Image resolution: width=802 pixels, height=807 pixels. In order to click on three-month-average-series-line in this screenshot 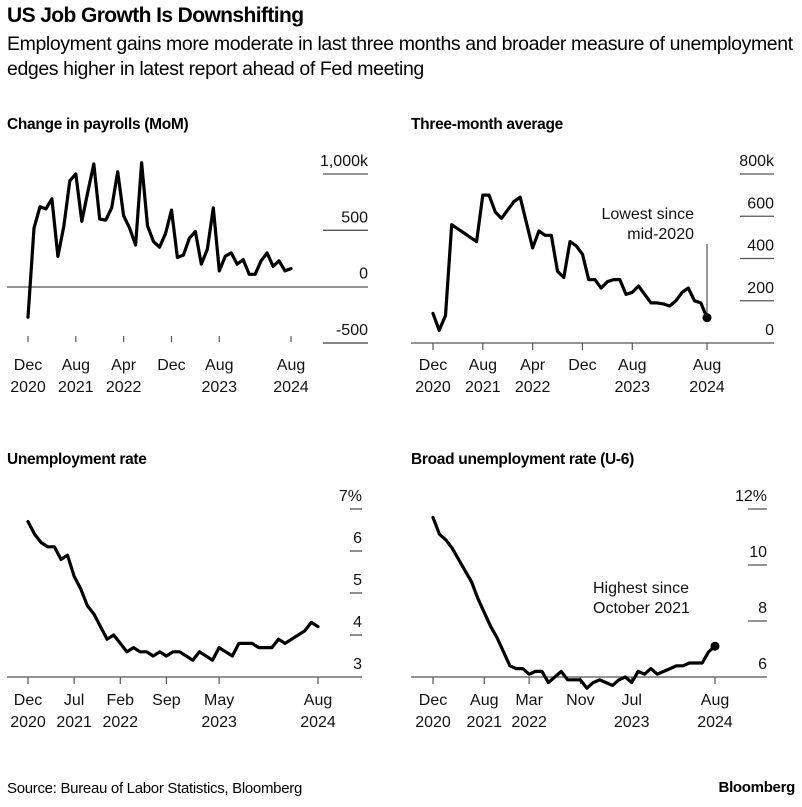, I will do `click(570, 262)`.